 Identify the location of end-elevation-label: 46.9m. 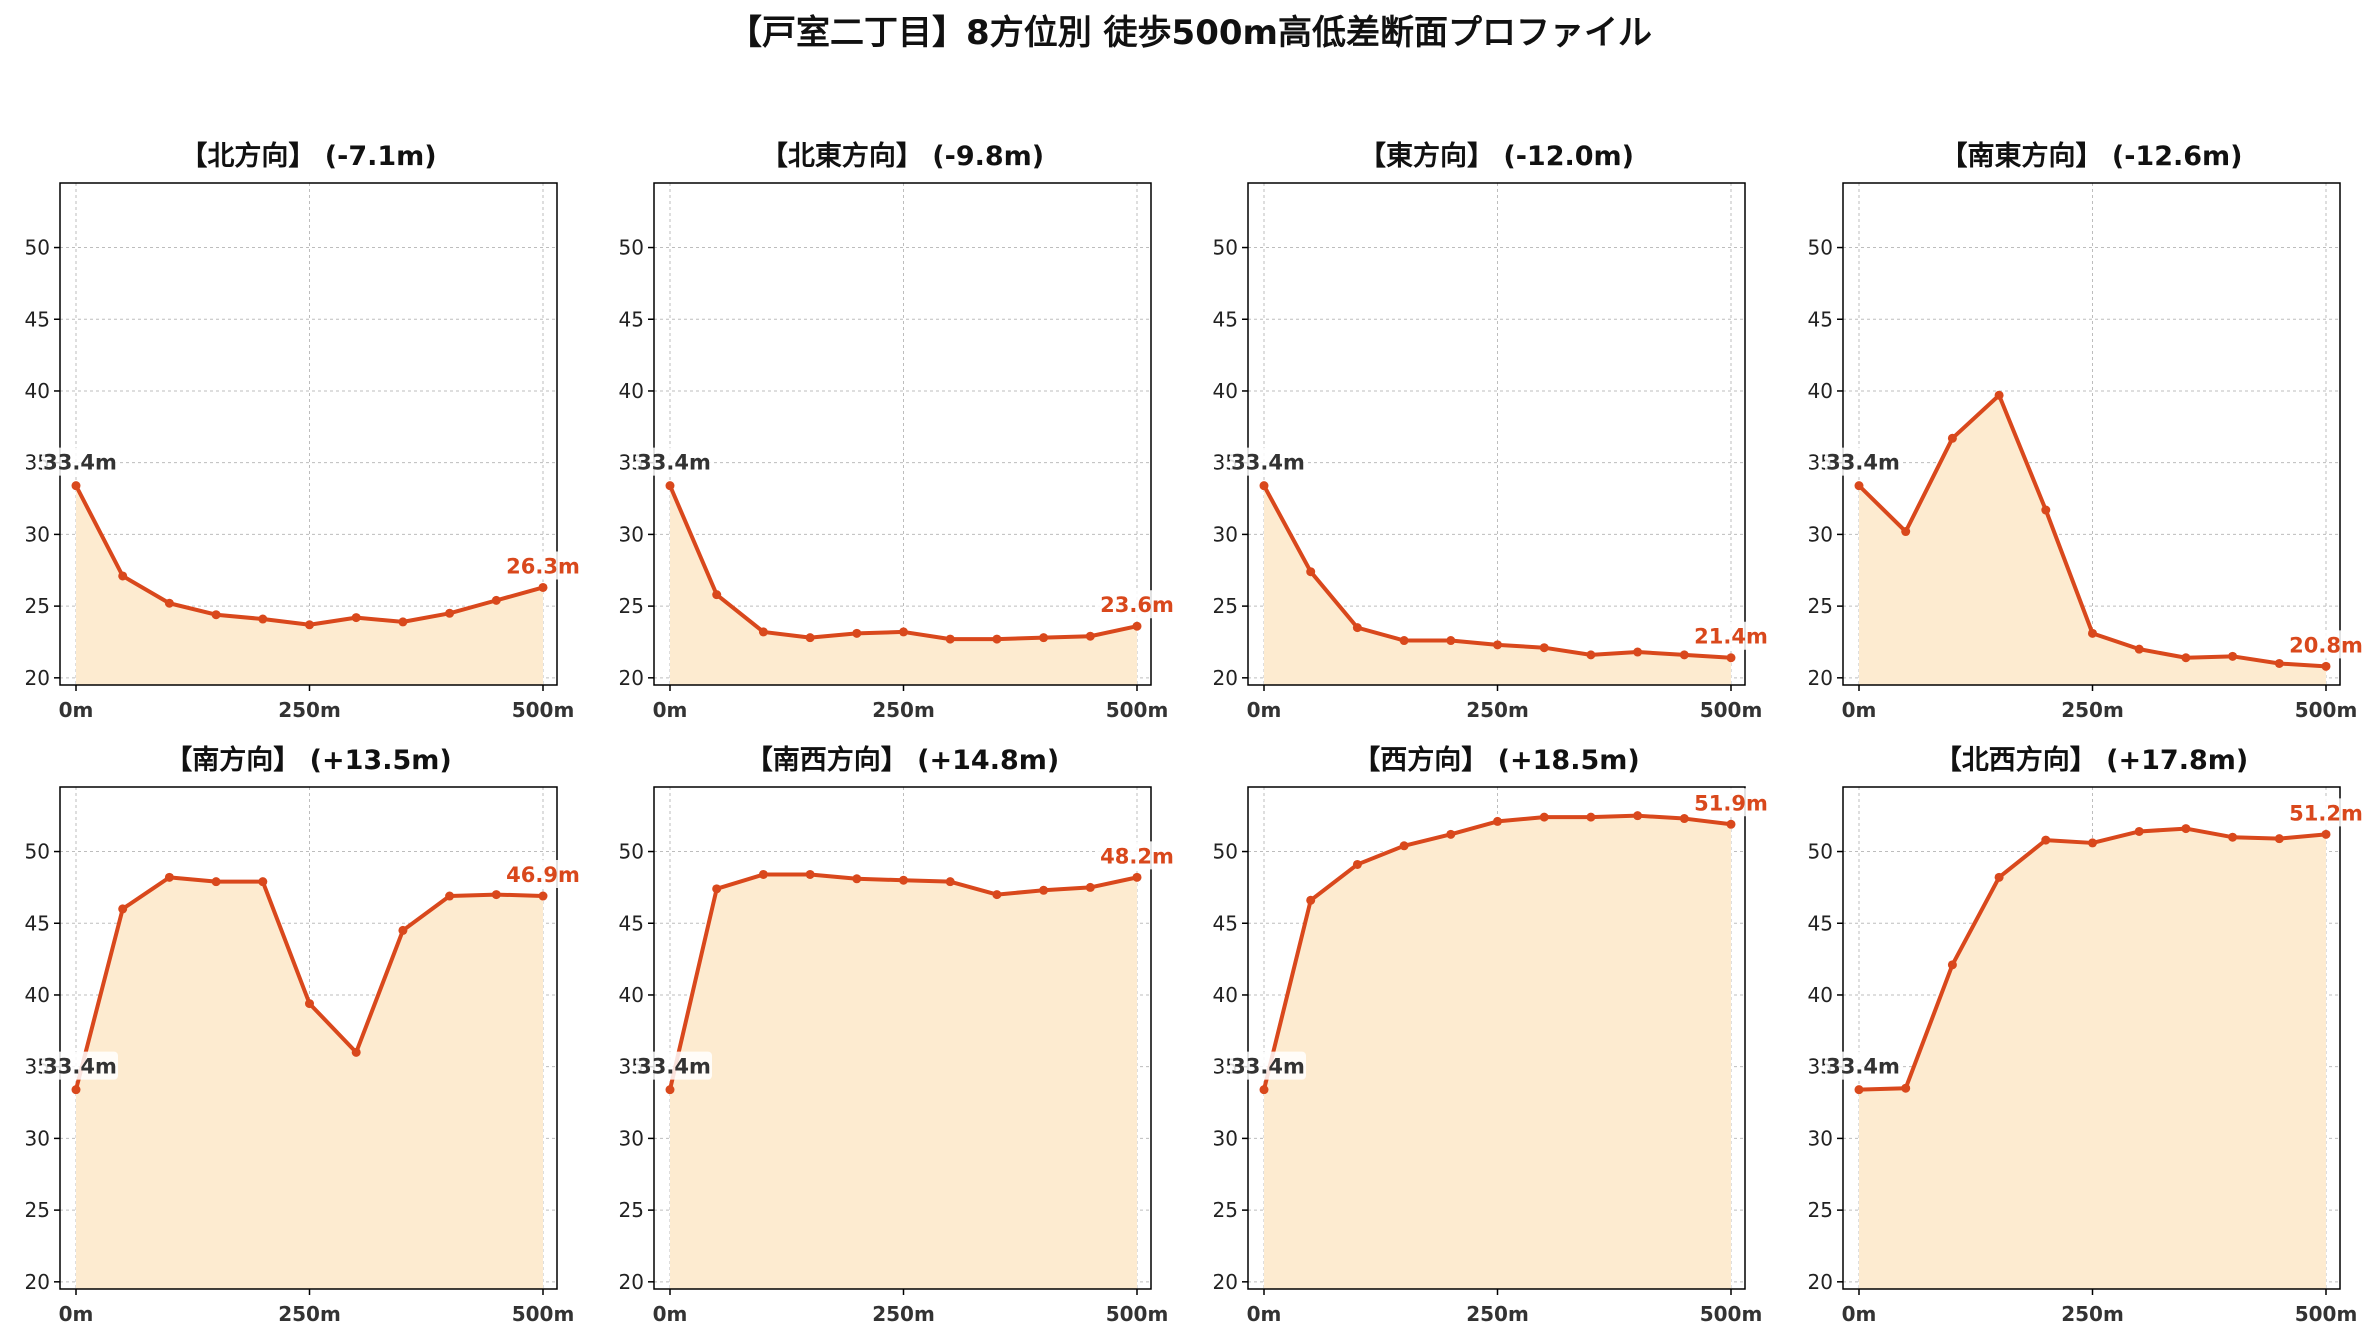
(543, 875).